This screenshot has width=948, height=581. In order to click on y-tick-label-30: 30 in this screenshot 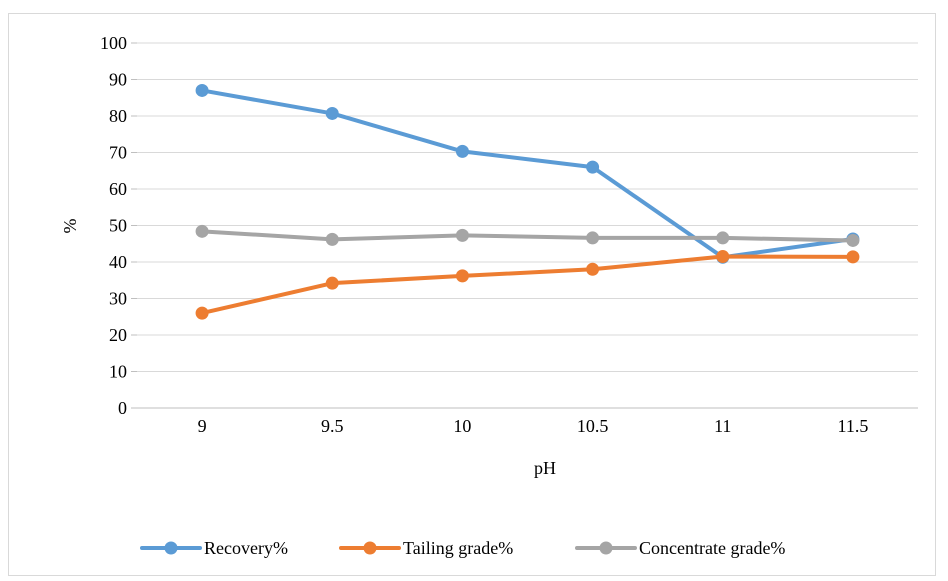, I will do `click(118, 299)`.